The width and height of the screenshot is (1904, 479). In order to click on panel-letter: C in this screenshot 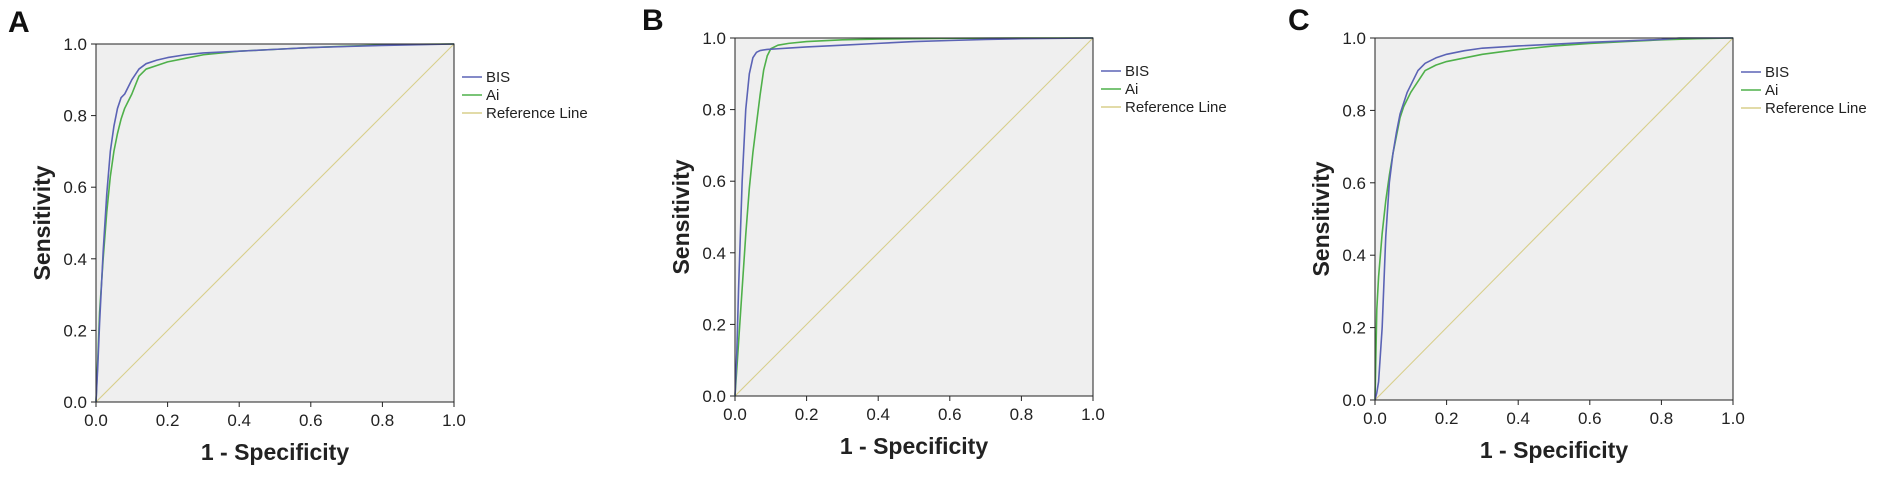, I will do `click(1299, 20)`.